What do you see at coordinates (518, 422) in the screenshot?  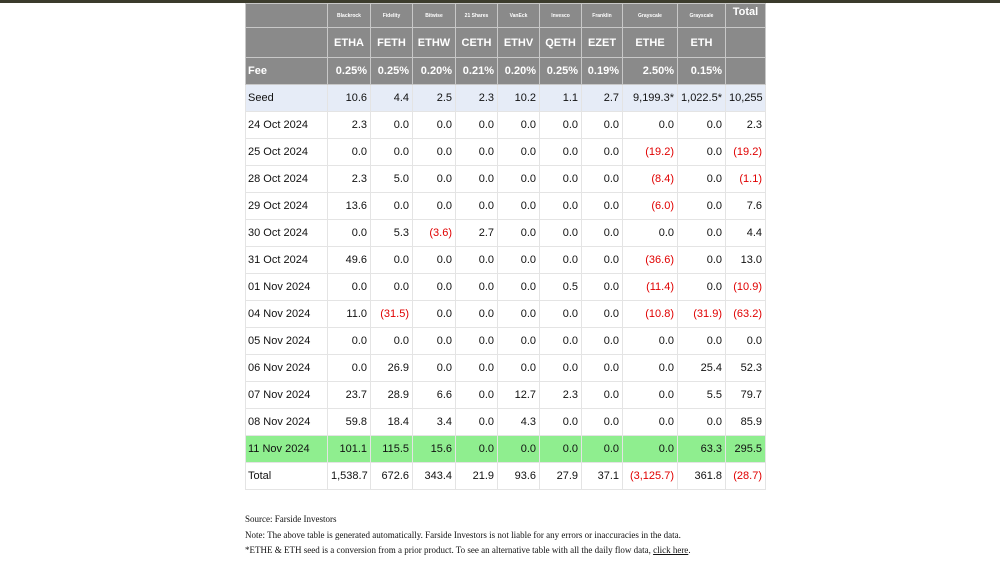 I see `flow-cell: 4.3` at bounding box center [518, 422].